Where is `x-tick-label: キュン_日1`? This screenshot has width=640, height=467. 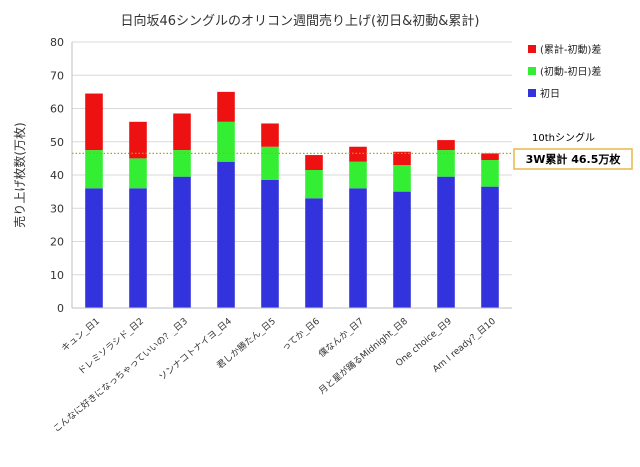
x-tick-label: キュン_日1 is located at coordinates (80, 335).